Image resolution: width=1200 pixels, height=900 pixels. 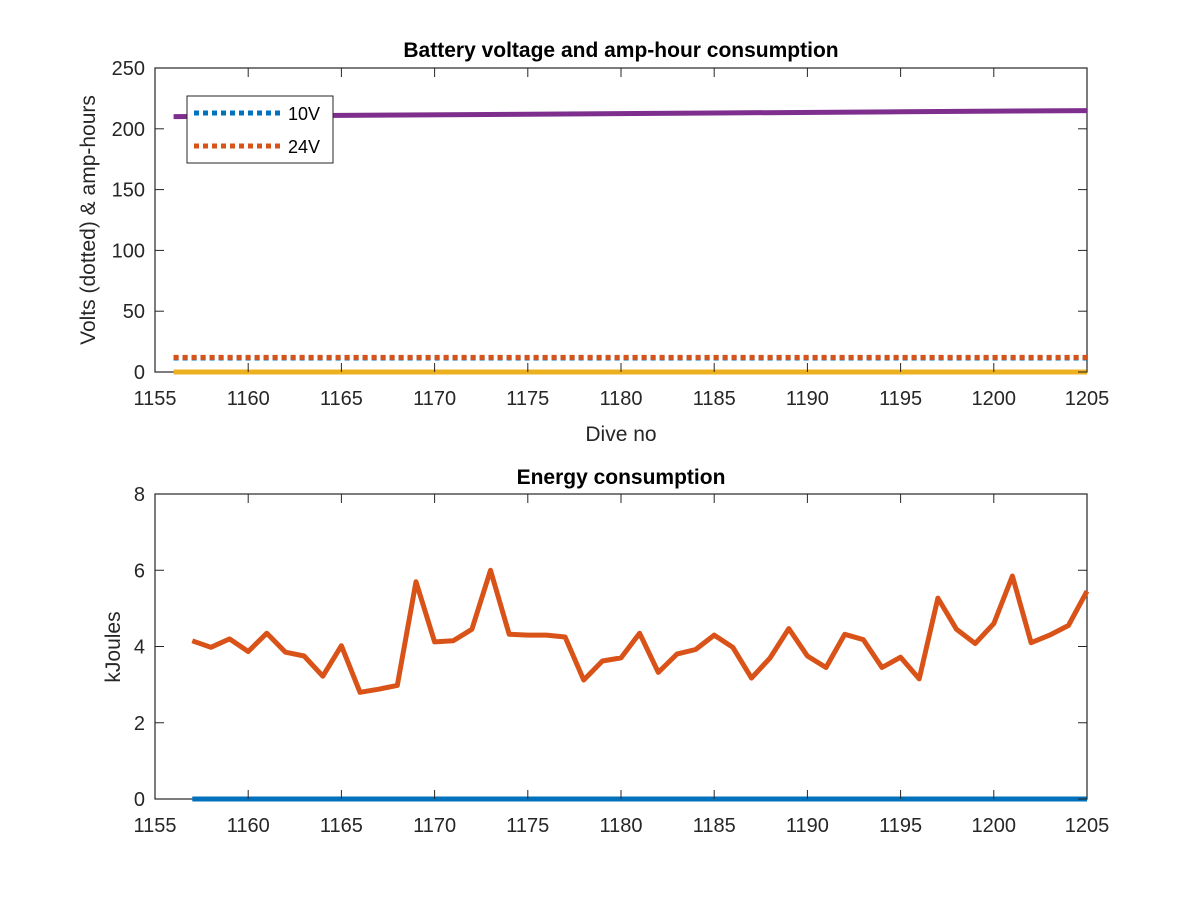 I want to click on energy-plot-title: Energy consumption, so click(x=621, y=477).